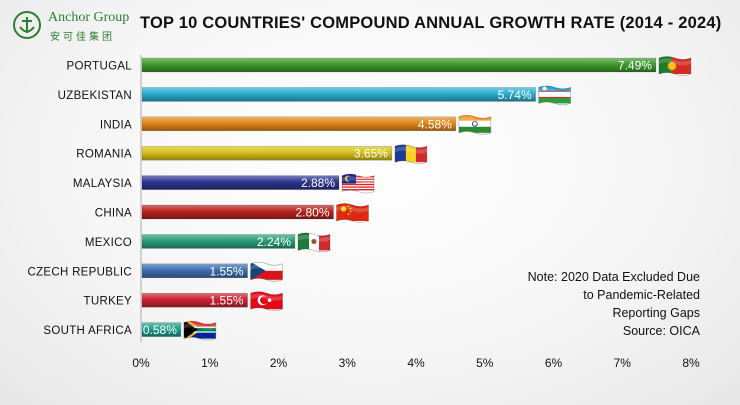 The width and height of the screenshot is (740, 405). What do you see at coordinates (623, 363) in the screenshot?
I see `x-tick-label: 7%` at bounding box center [623, 363].